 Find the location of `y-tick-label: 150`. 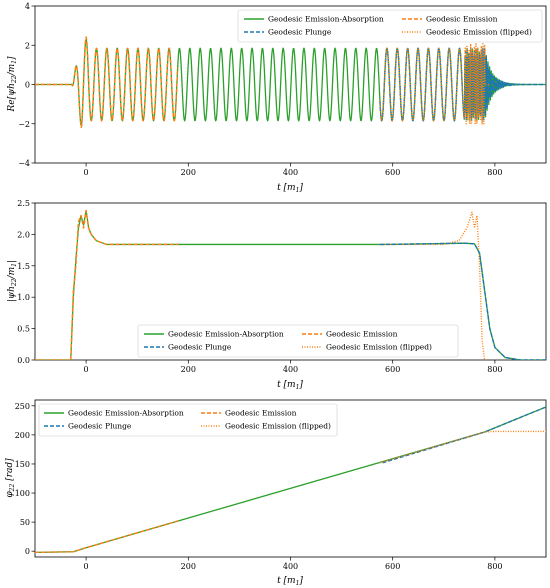

y-tick-label: 150 is located at coordinates (22, 464).